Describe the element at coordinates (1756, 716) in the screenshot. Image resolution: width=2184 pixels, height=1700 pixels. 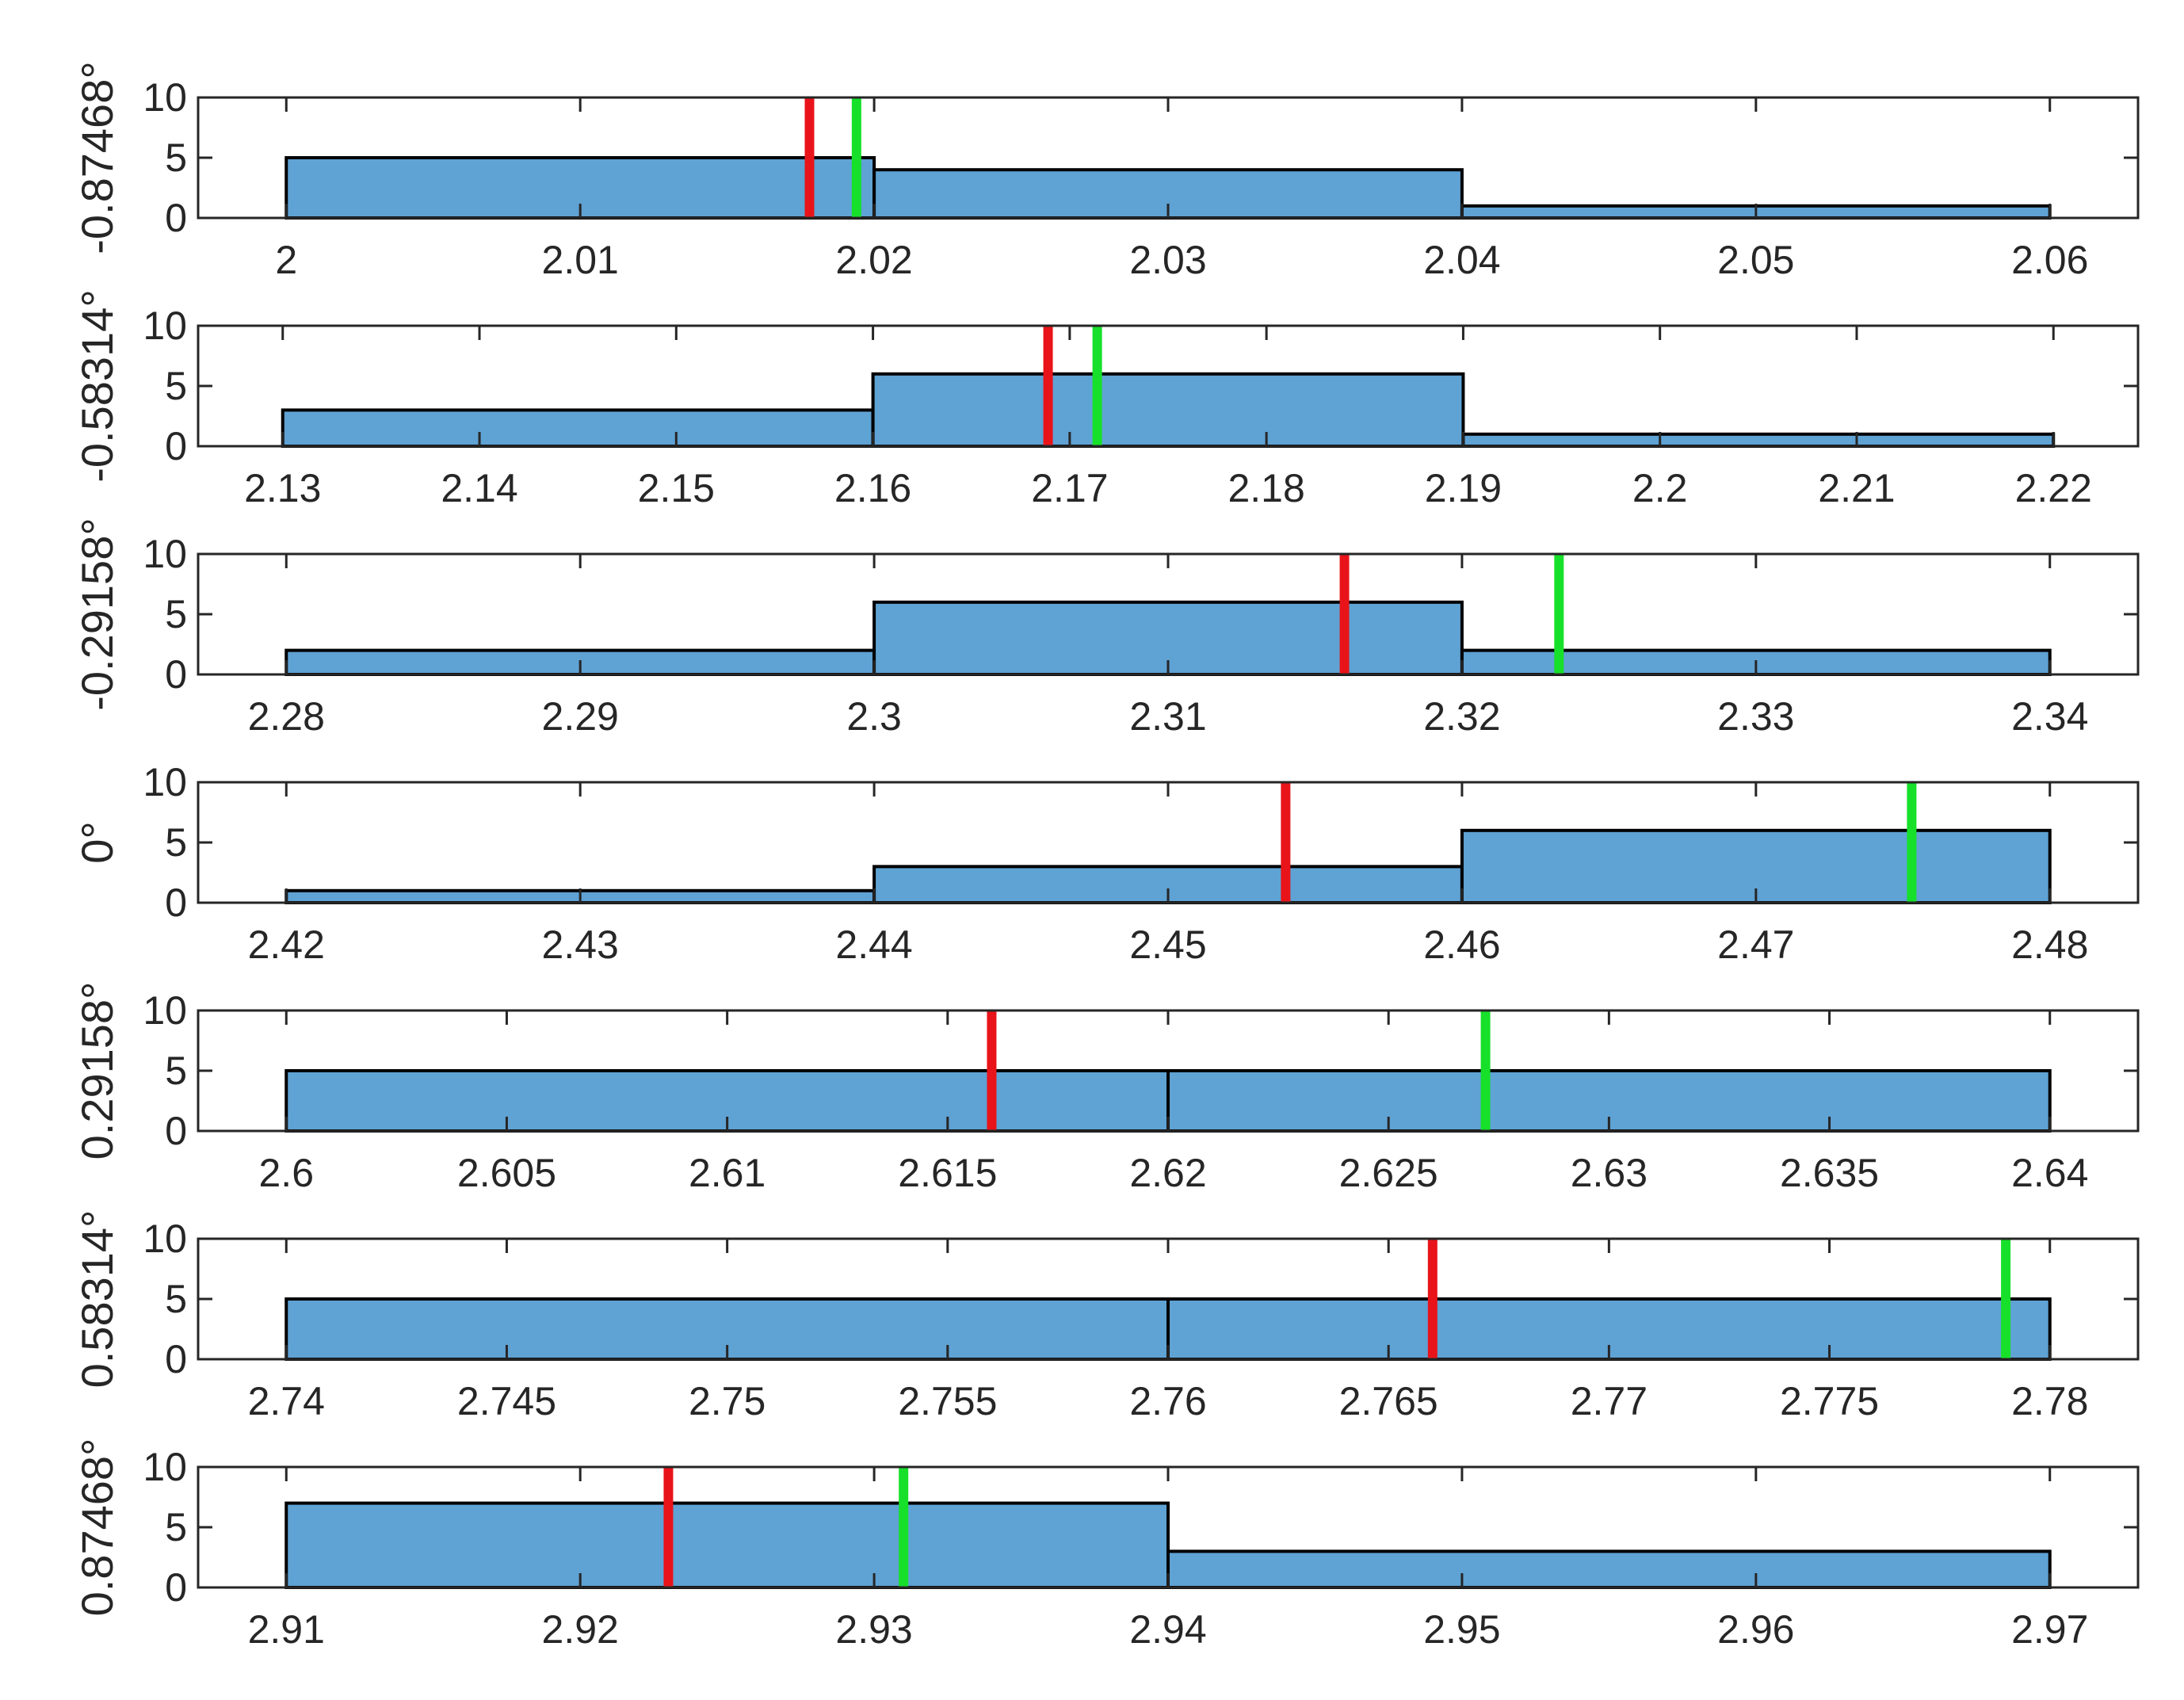
I see `x-tick-label: 2.33` at that location.